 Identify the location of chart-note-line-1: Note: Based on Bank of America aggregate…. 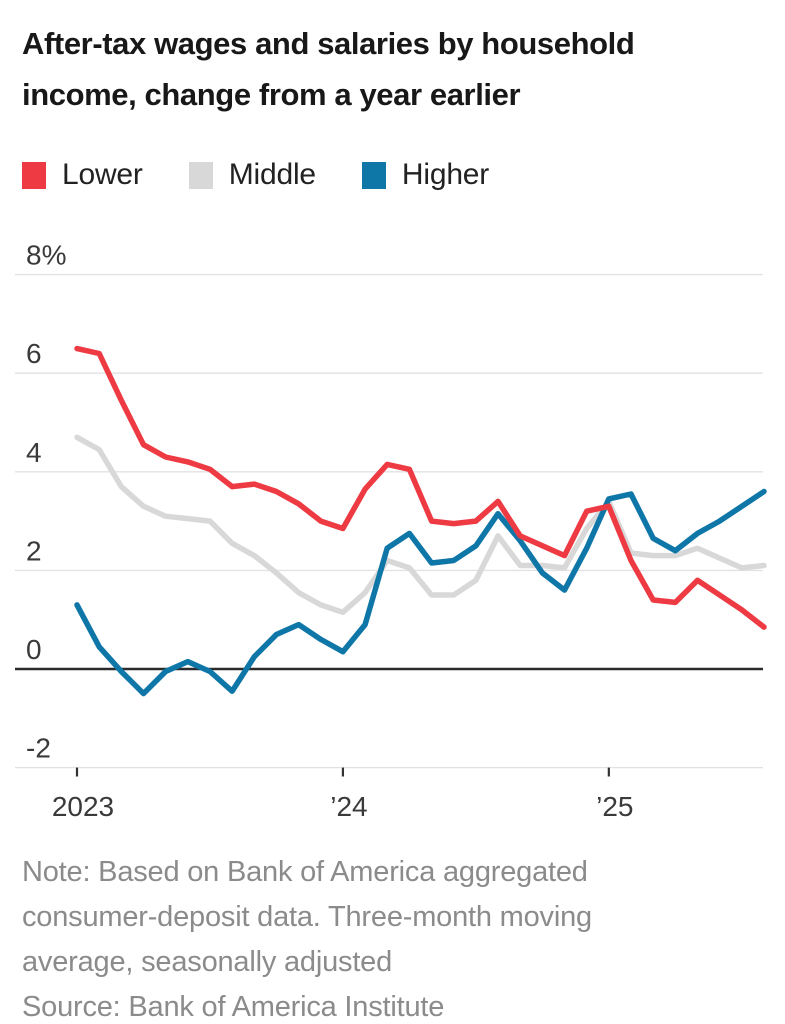
(305, 872).